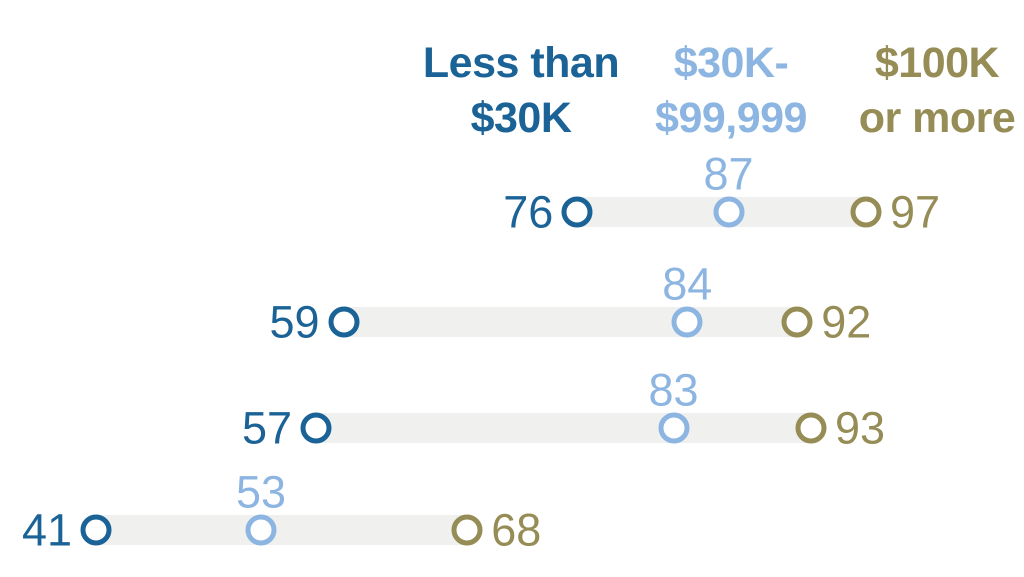 The height and width of the screenshot is (577, 1024). What do you see at coordinates (728, 174) in the screenshot?
I see `value-label-30k-to-99999: 87` at bounding box center [728, 174].